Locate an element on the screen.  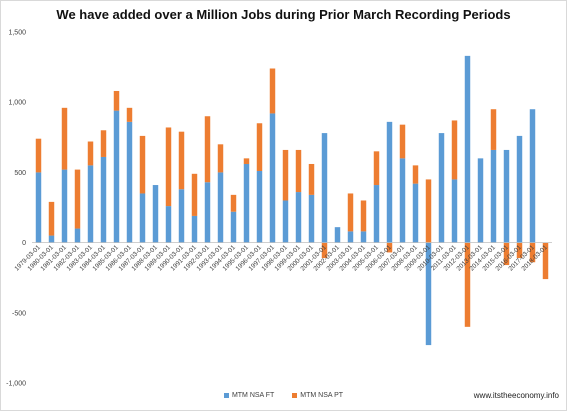
y-tick-label: 1,500 is located at coordinates (17, 33).